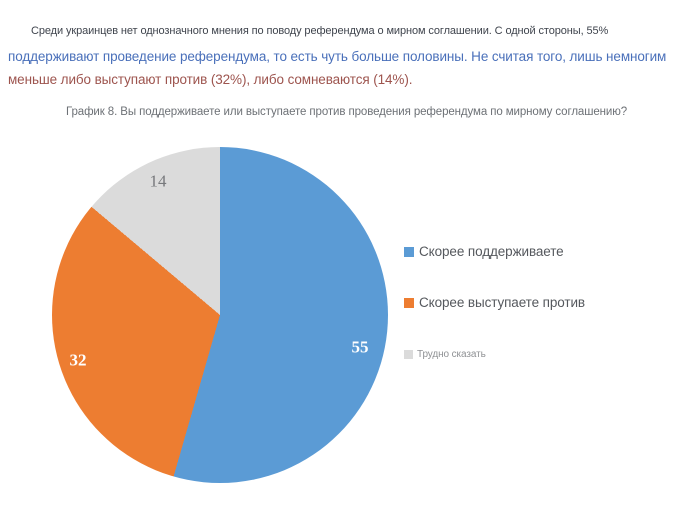 The image size is (674, 509). I want to click on legend-item-support: Скорее поддерживаете, so click(484, 251).